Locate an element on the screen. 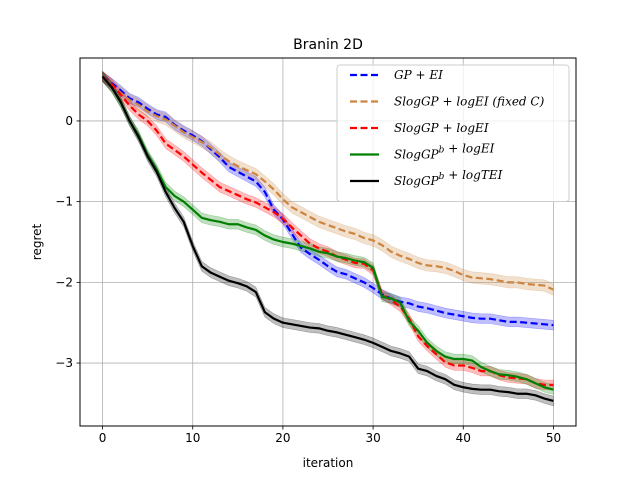 This screenshot has width=640, height=480. legend-box is located at coordinates (453, 133).